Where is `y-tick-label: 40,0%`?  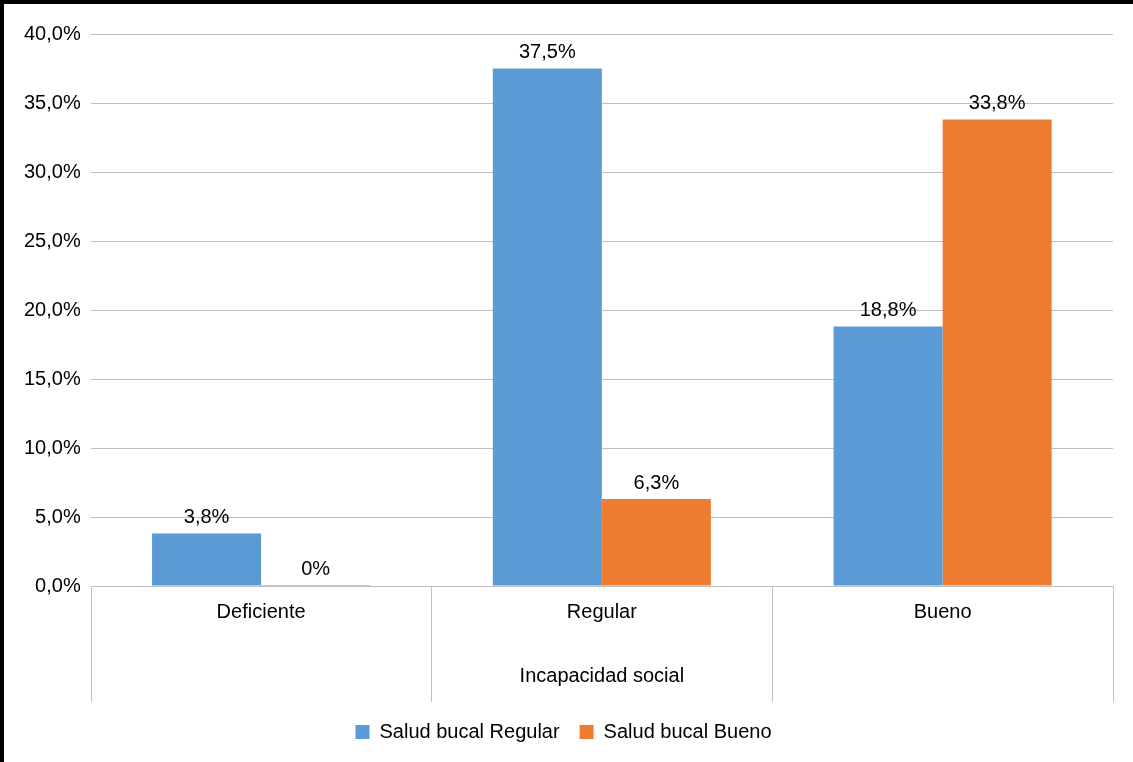 y-tick-label: 40,0% is located at coordinates (52, 32).